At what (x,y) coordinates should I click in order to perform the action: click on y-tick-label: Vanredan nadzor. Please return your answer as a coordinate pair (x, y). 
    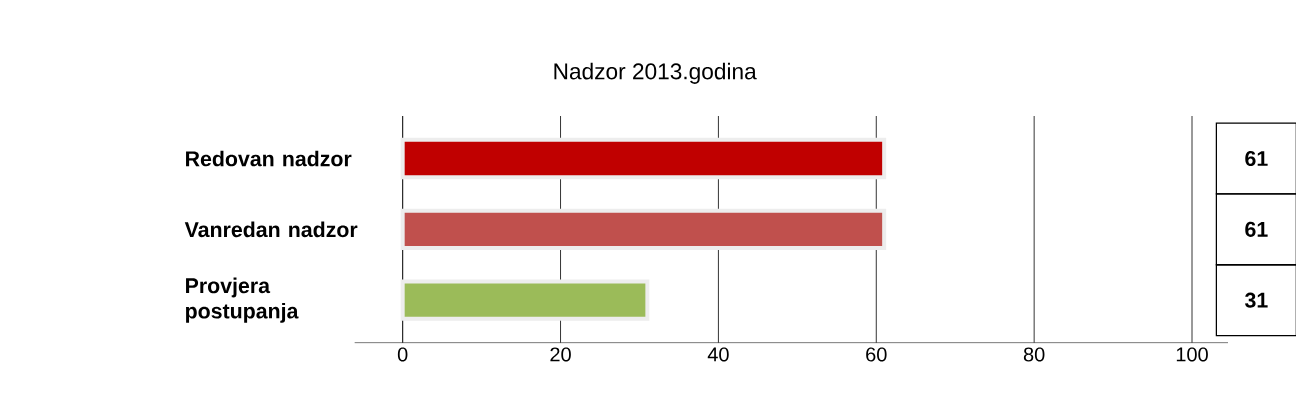
    Looking at the image, I should click on (271, 229).